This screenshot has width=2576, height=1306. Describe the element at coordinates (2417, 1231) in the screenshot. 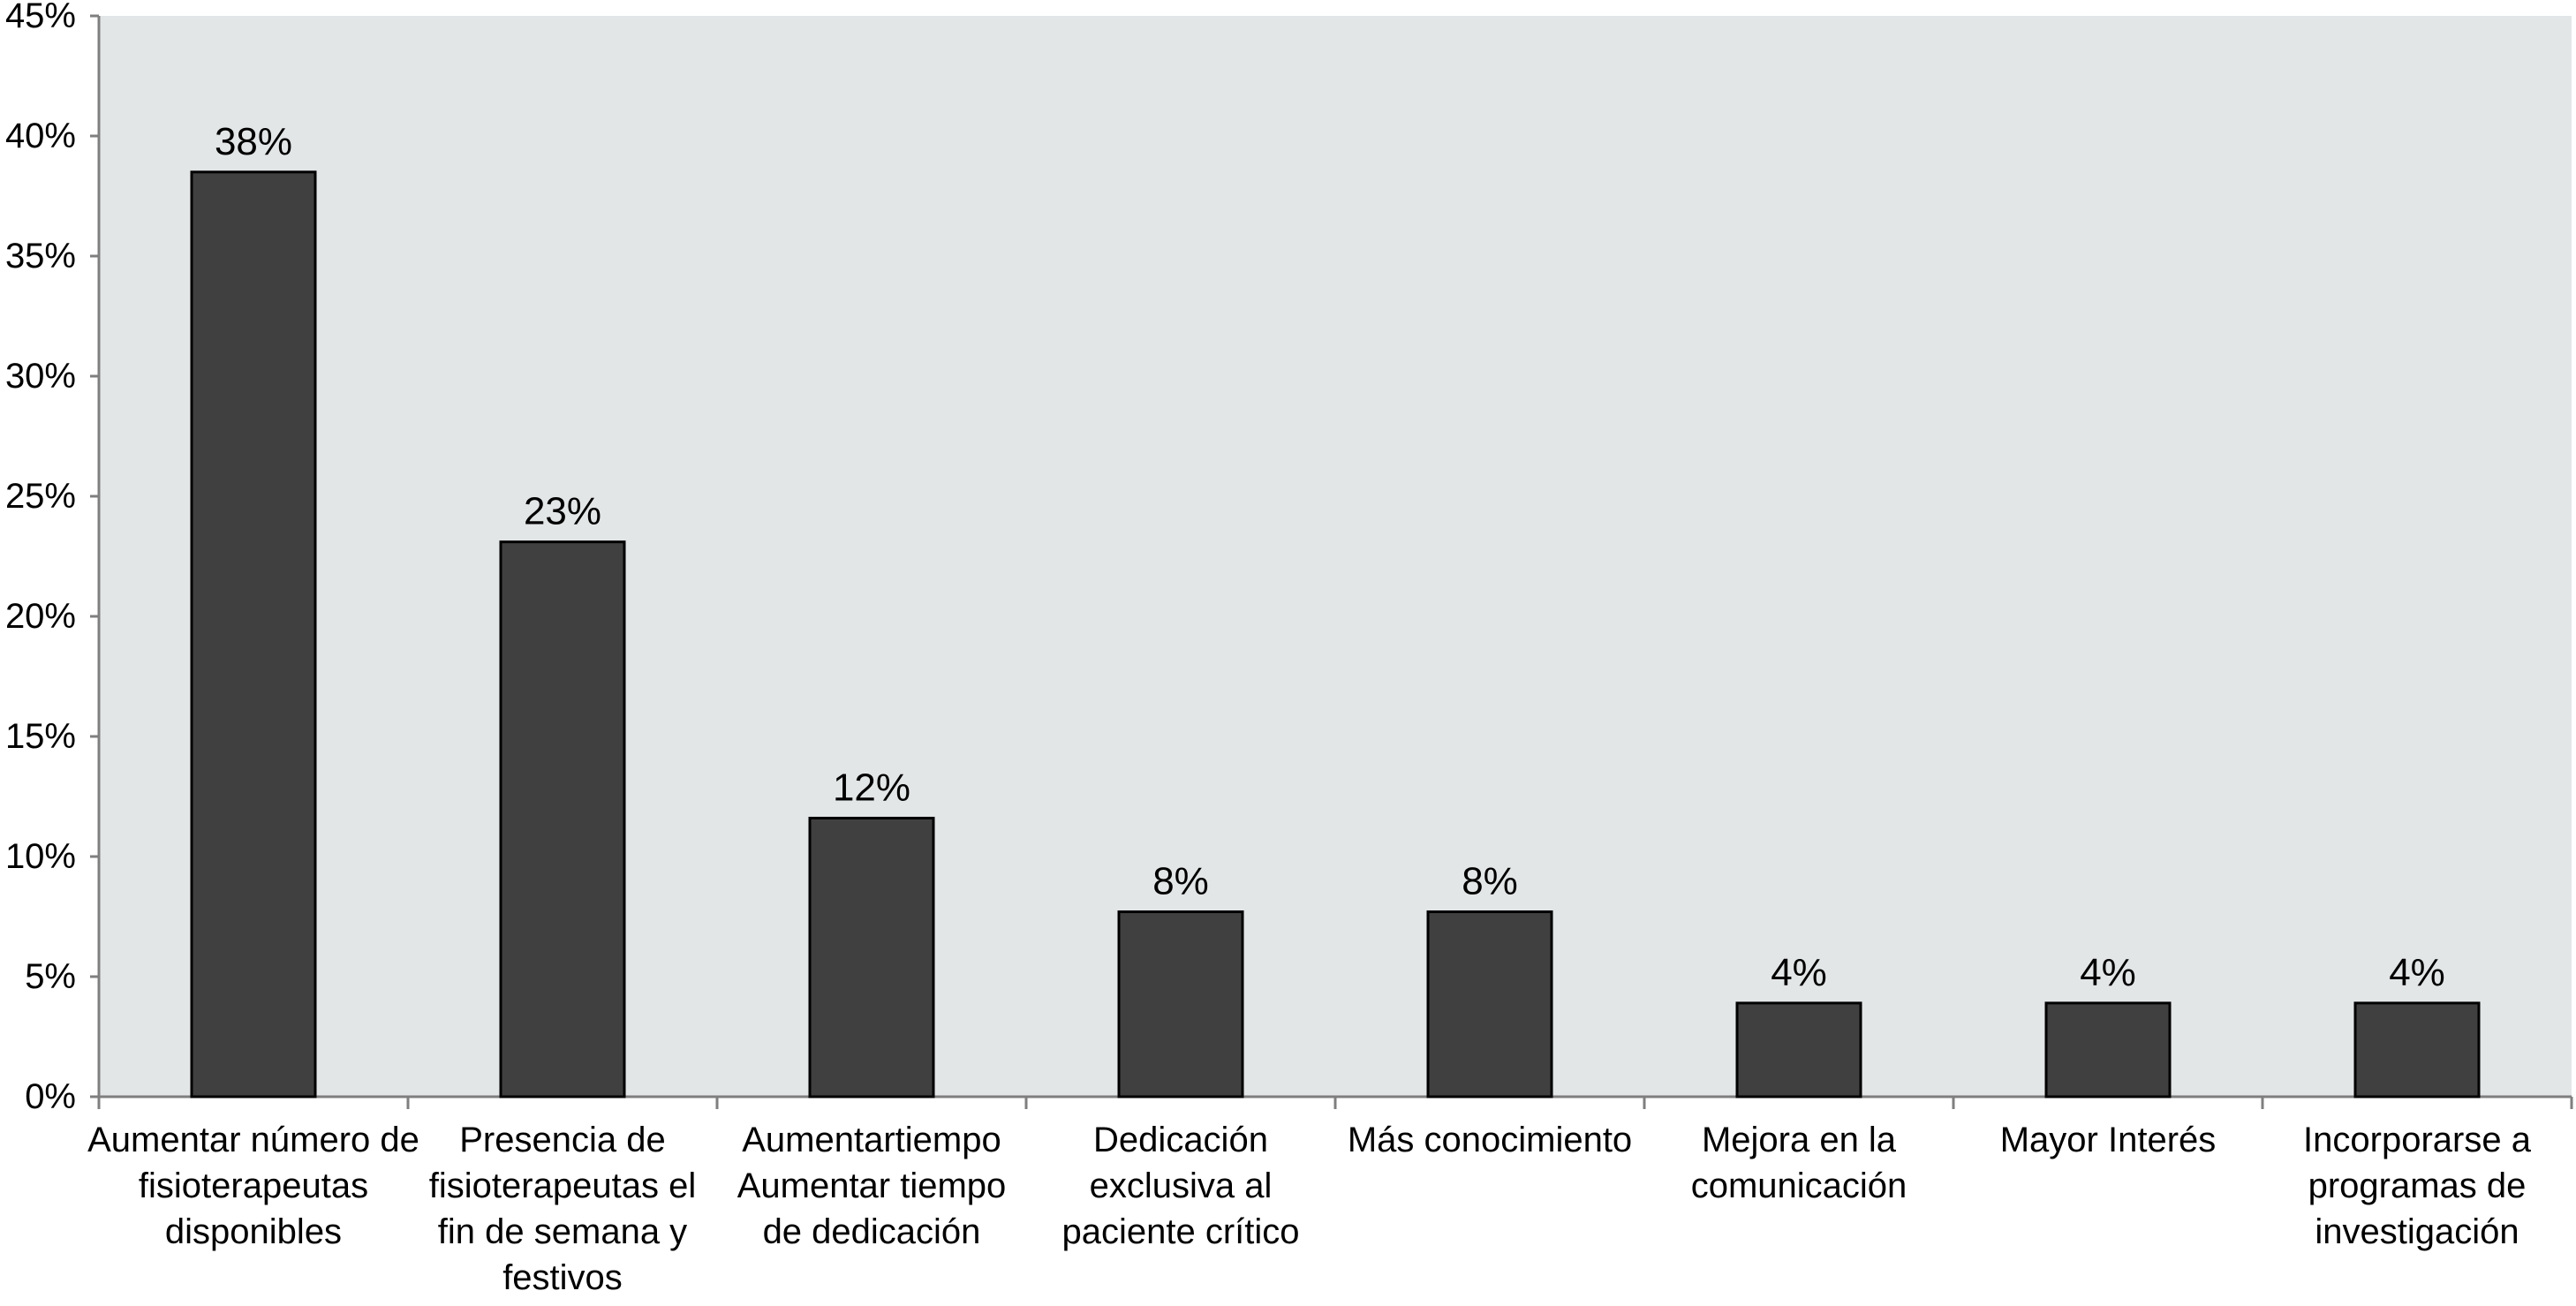

I see `category-label-line: investigación` at that location.